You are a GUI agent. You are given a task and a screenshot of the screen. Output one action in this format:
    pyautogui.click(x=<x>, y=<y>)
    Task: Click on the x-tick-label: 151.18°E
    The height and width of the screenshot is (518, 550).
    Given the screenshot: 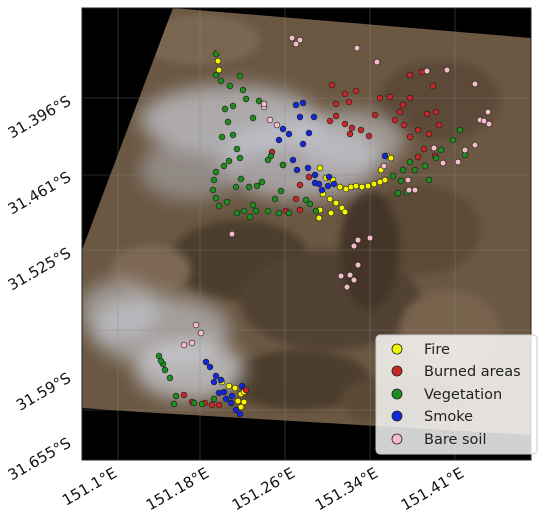 What is the action you would take?
    pyautogui.click(x=177, y=489)
    